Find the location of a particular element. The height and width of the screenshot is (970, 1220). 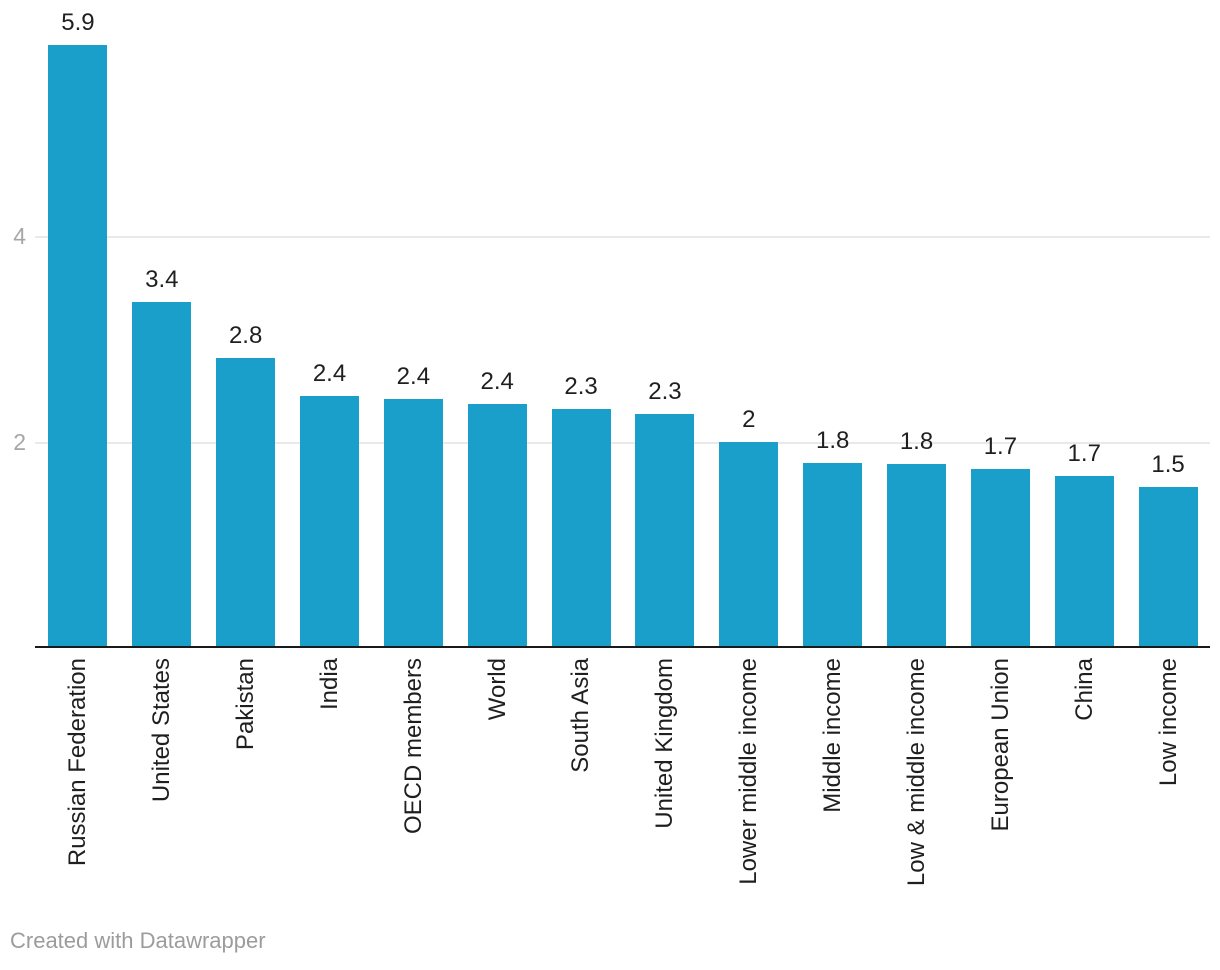

datawrapper-credit-link: Created with Datawrapper is located at coordinates (138, 940).